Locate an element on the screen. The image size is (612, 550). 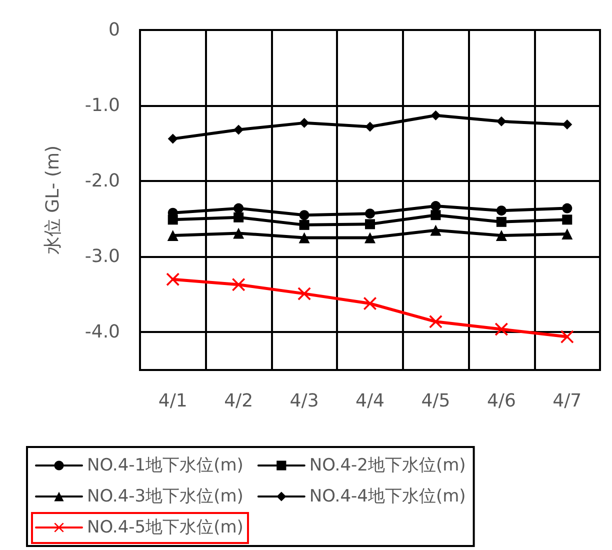
x-tick-label: 4/6 is located at coordinates (501, 401).